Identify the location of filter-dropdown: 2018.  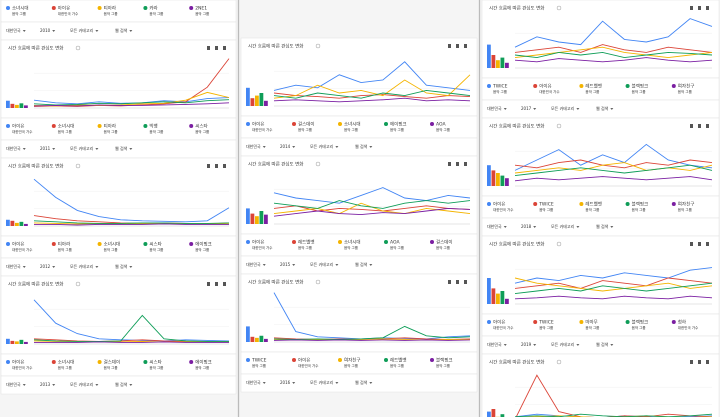
(526, 226).